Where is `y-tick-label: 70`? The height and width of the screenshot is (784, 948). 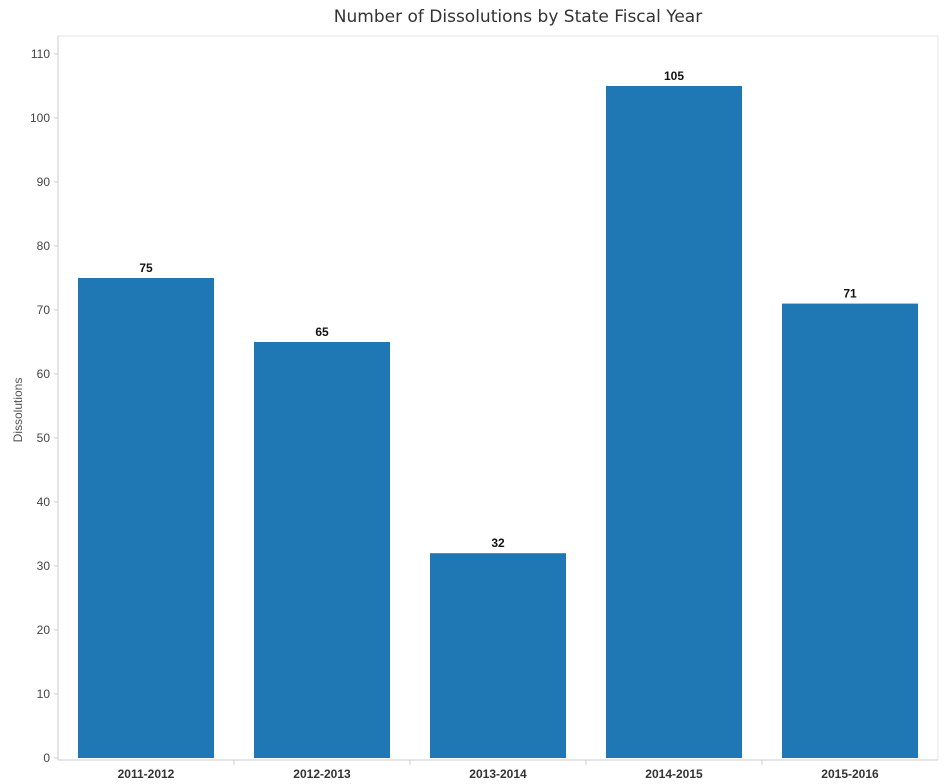 y-tick-label: 70 is located at coordinates (44, 310).